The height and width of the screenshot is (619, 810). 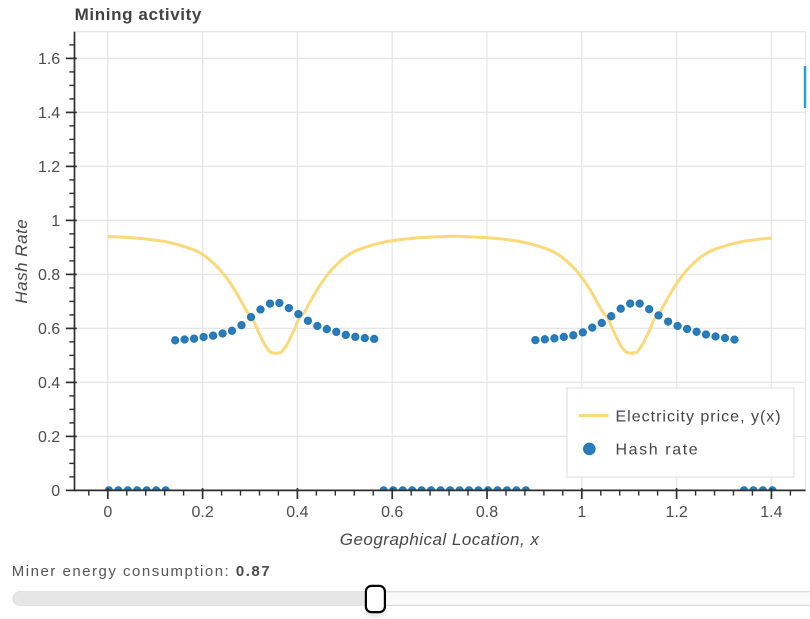 What do you see at coordinates (49, 59) in the screenshot?
I see `svg-text: 1.6` at bounding box center [49, 59].